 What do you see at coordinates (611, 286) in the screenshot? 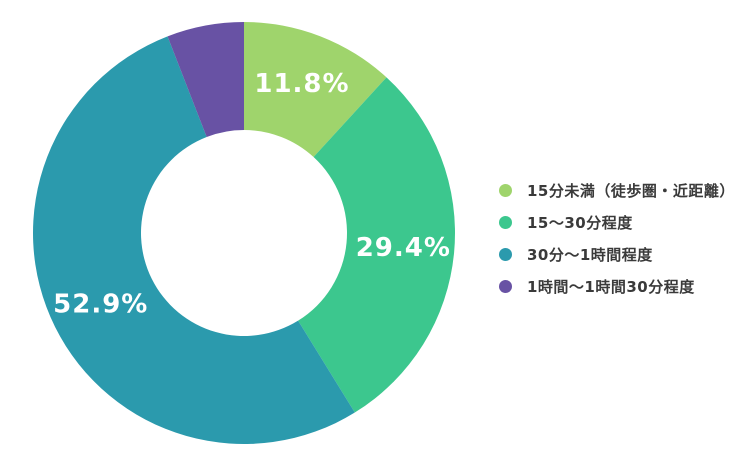
I see `legend-label: 1時間～1時間30分程度` at bounding box center [611, 286].